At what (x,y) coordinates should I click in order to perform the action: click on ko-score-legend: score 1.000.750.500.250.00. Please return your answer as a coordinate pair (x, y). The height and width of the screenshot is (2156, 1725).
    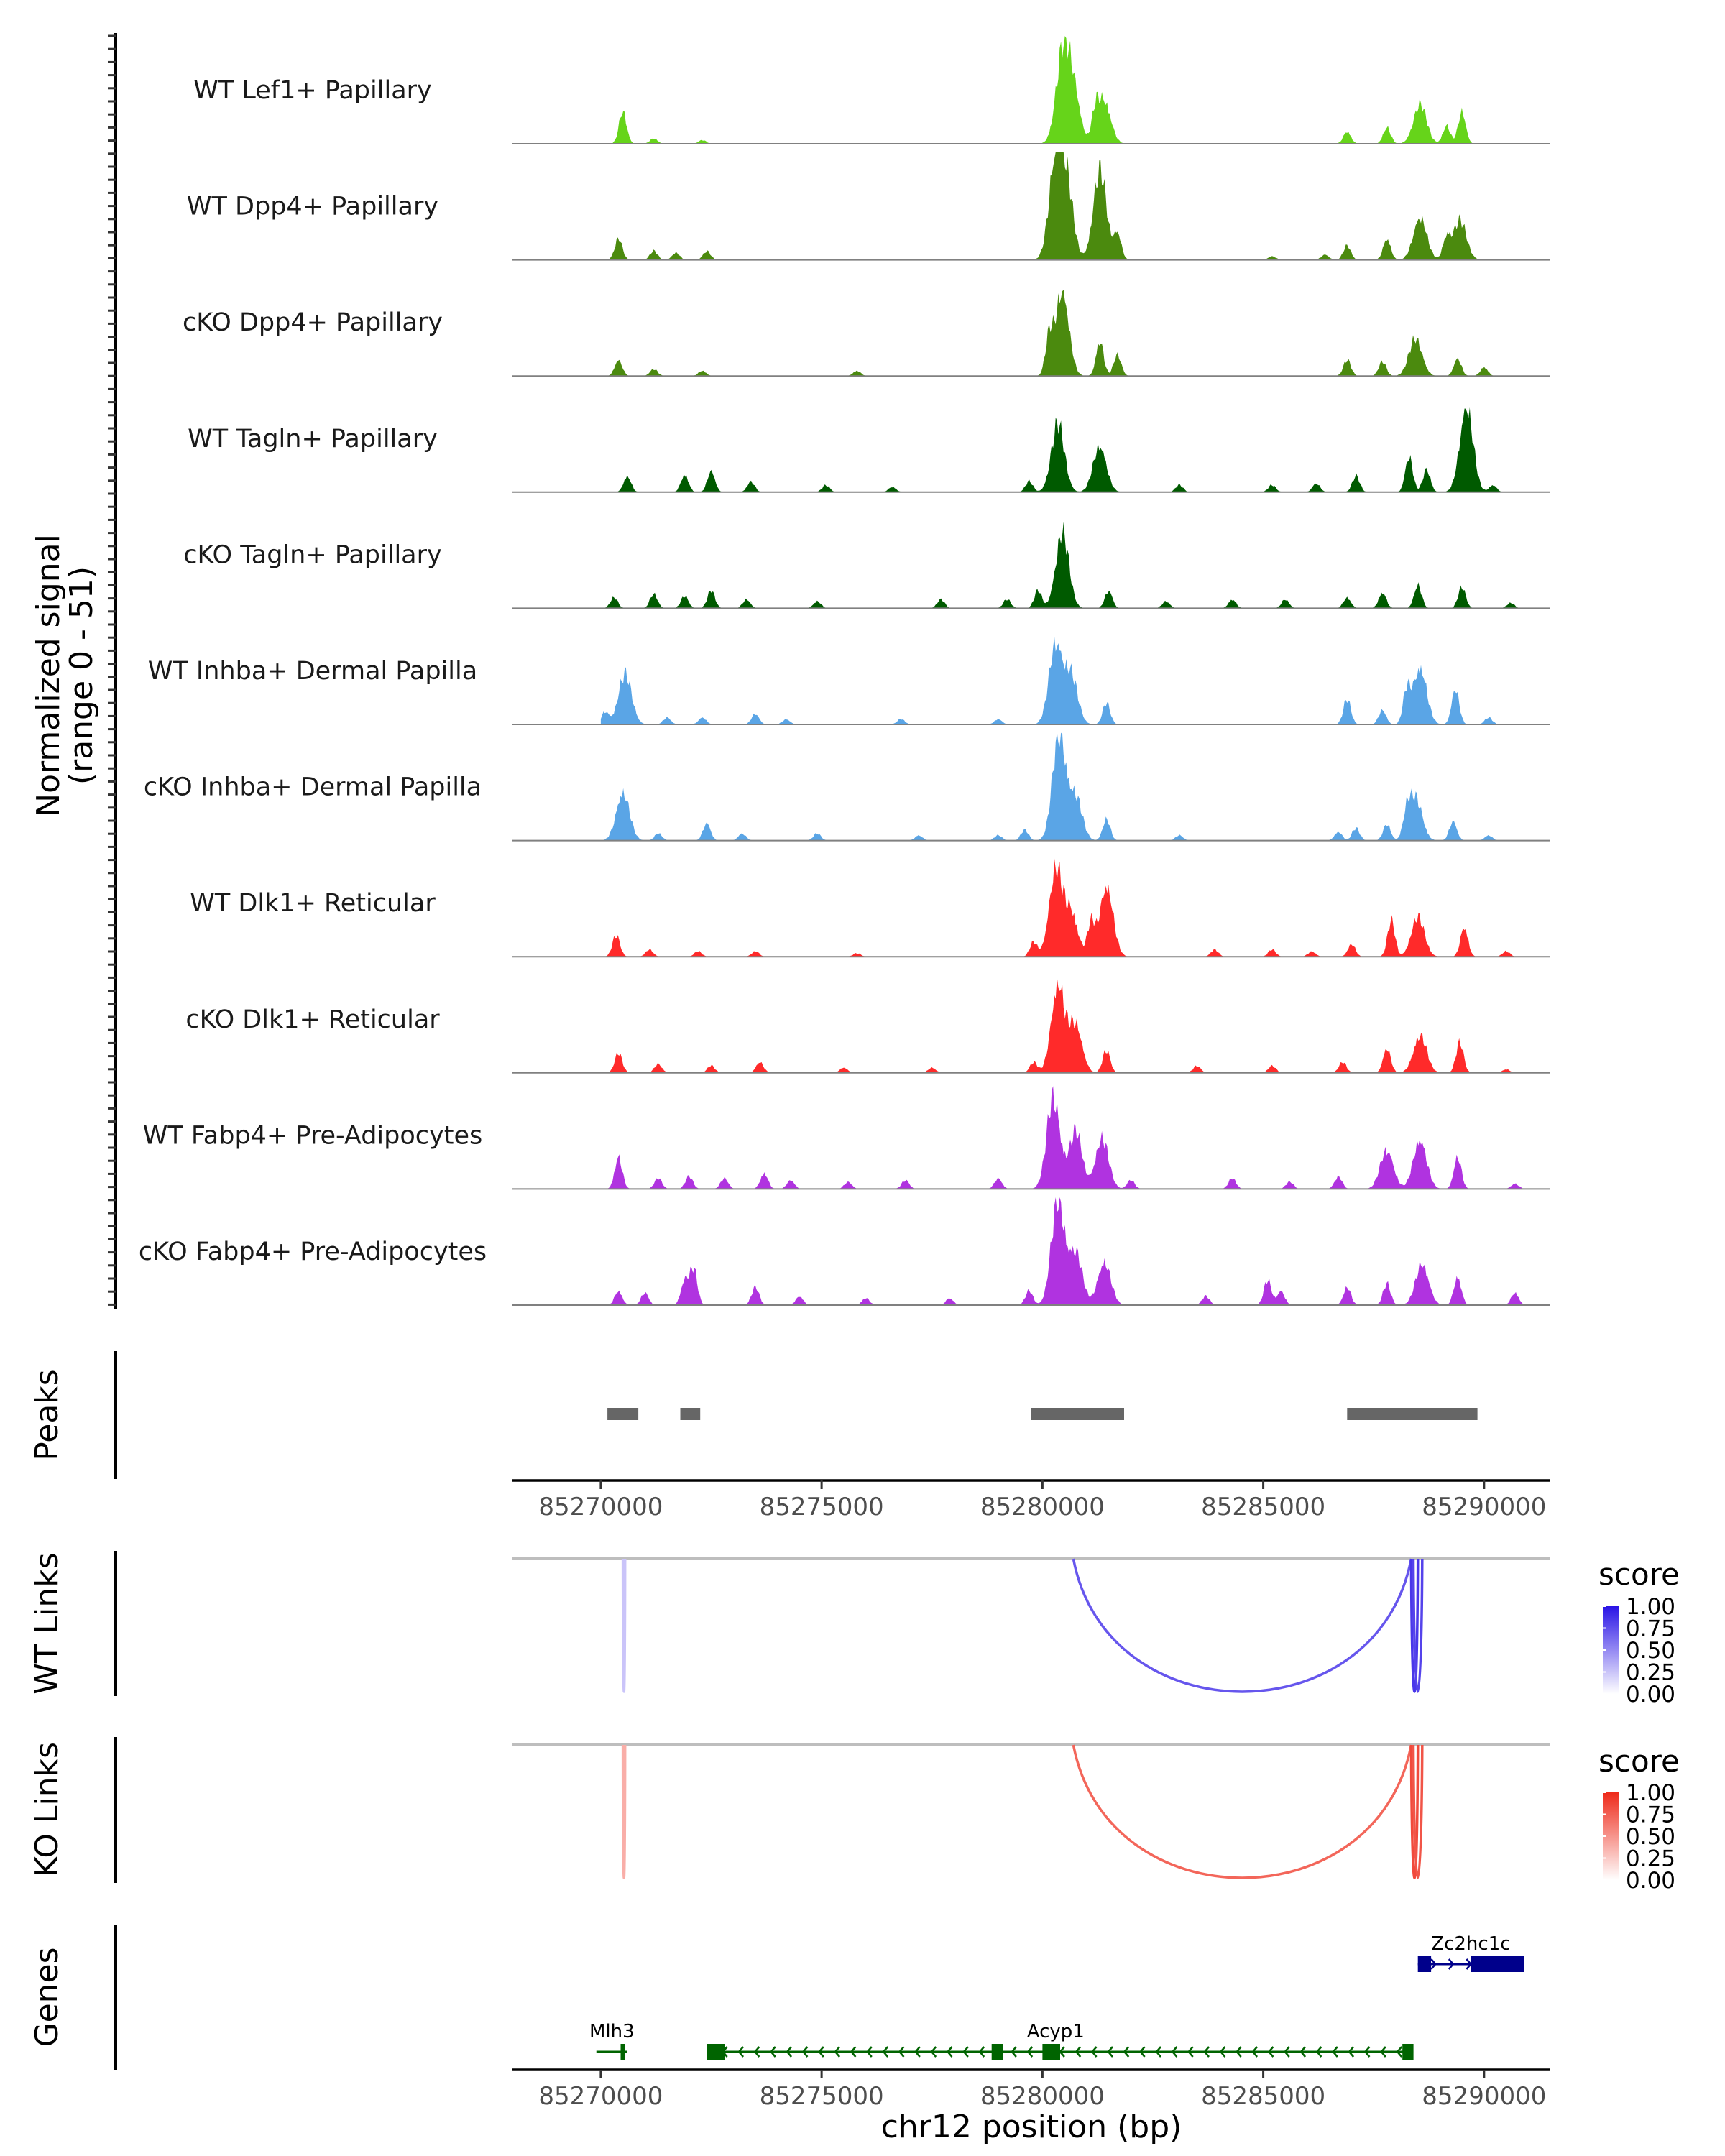
    Looking at the image, I should click on (1639, 1818).